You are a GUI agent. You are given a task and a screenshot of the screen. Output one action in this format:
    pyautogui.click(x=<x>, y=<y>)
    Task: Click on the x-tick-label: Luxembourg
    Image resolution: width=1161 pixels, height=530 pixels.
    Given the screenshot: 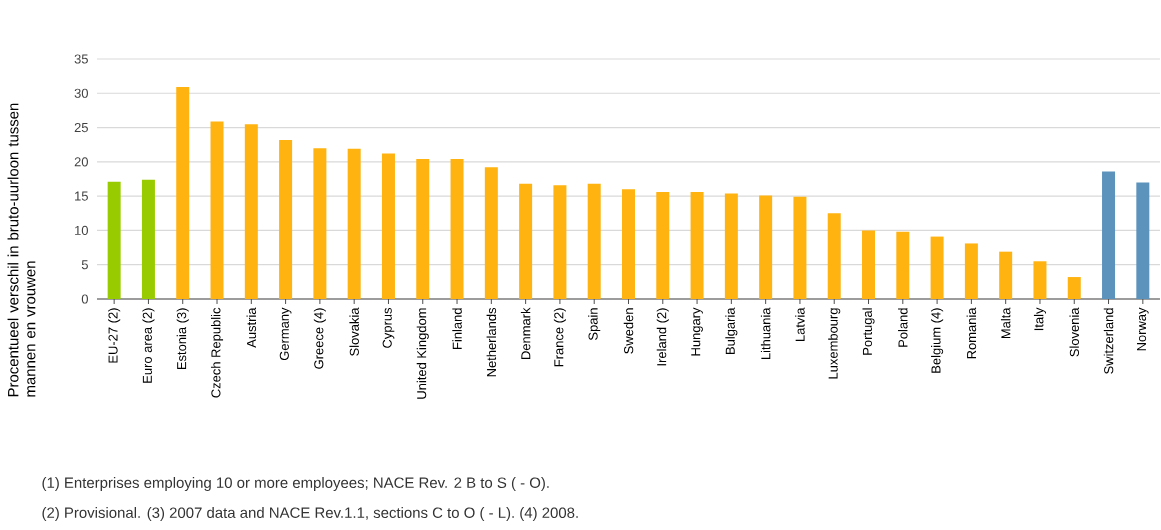 What is the action you would take?
    pyautogui.click(x=834, y=343)
    